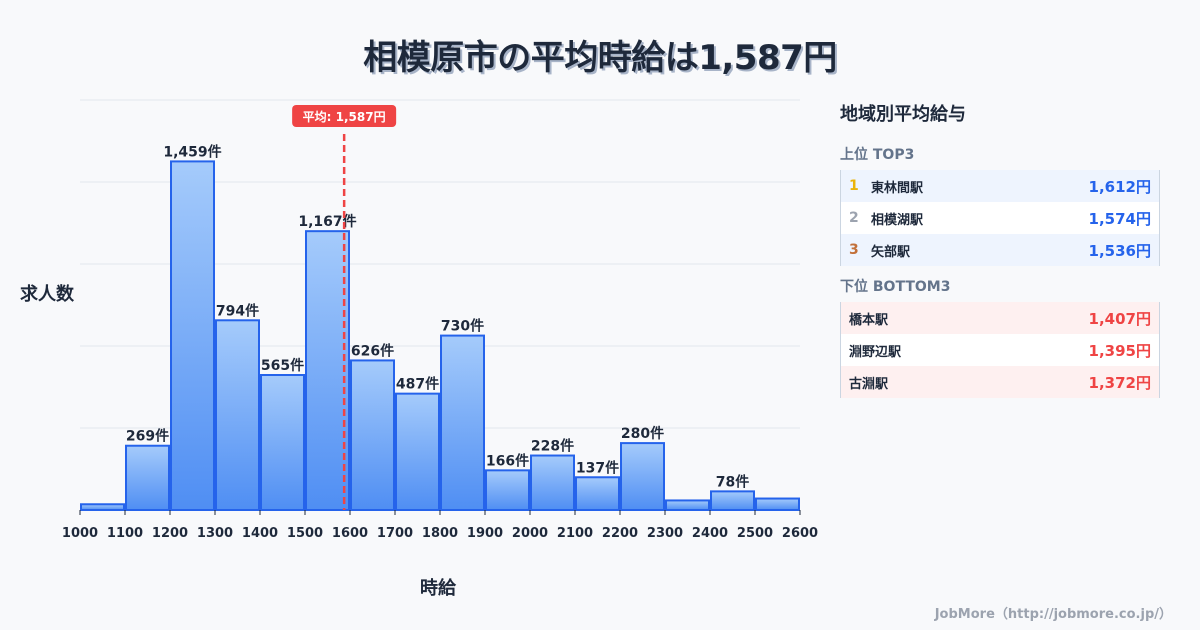  What do you see at coordinates (80, 533) in the screenshot?
I see `x-tick-label: 1000` at bounding box center [80, 533].